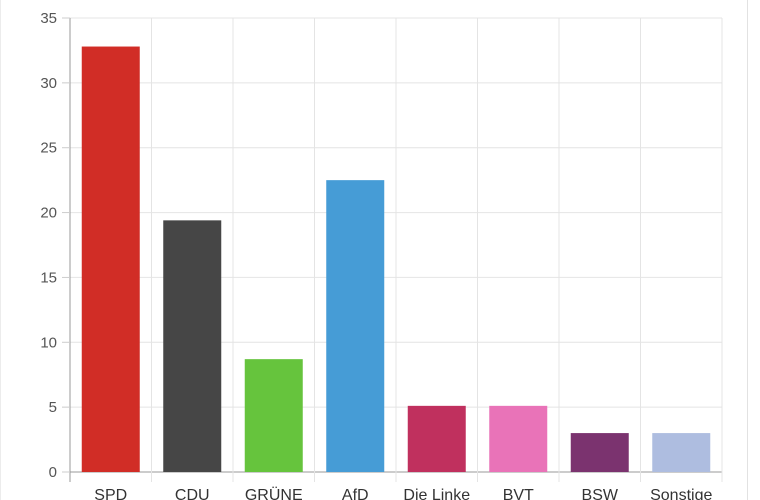 This screenshot has height=500, width=760. Describe the element at coordinates (48, 83) in the screenshot. I see `y-tick-label: 30` at that location.